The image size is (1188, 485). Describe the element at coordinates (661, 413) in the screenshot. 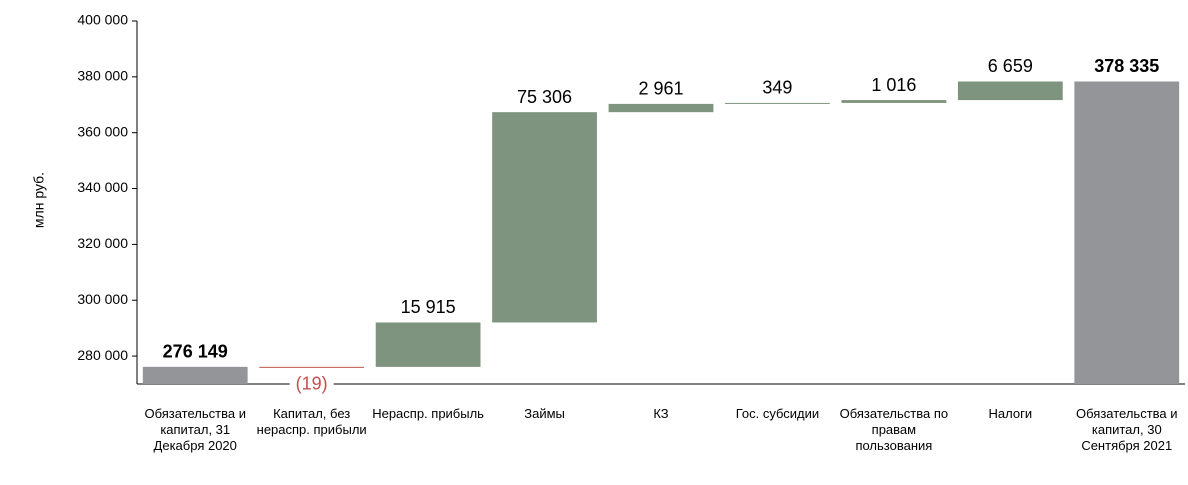

I see `x-tick-label: КЗ` at that location.